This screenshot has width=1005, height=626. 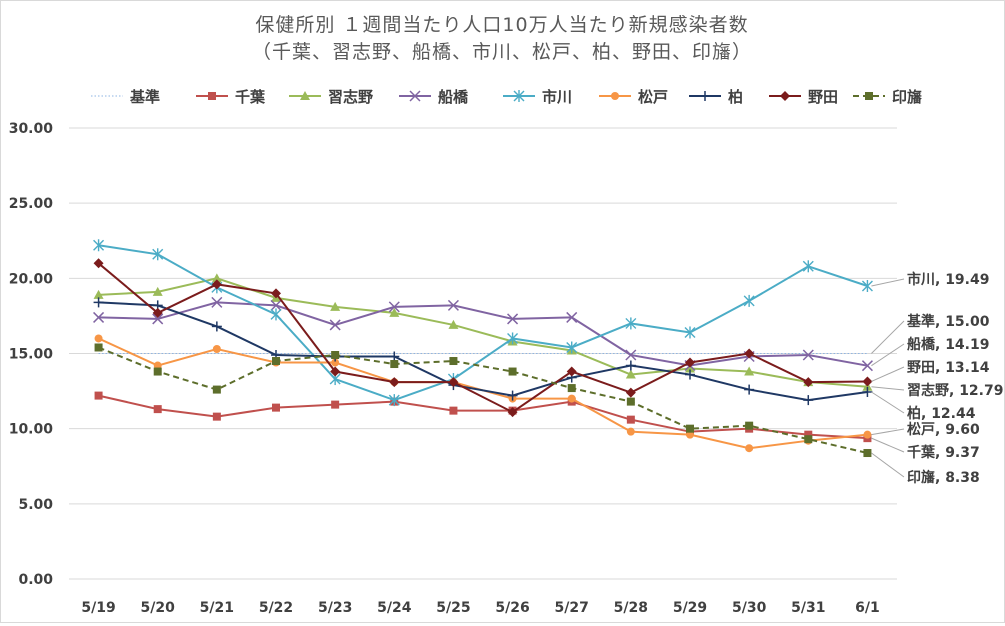 What do you see at coordinates (453, 608) in the screenshot?
I see `x-tick-label: 5/25` at bounding box center [453, 608].